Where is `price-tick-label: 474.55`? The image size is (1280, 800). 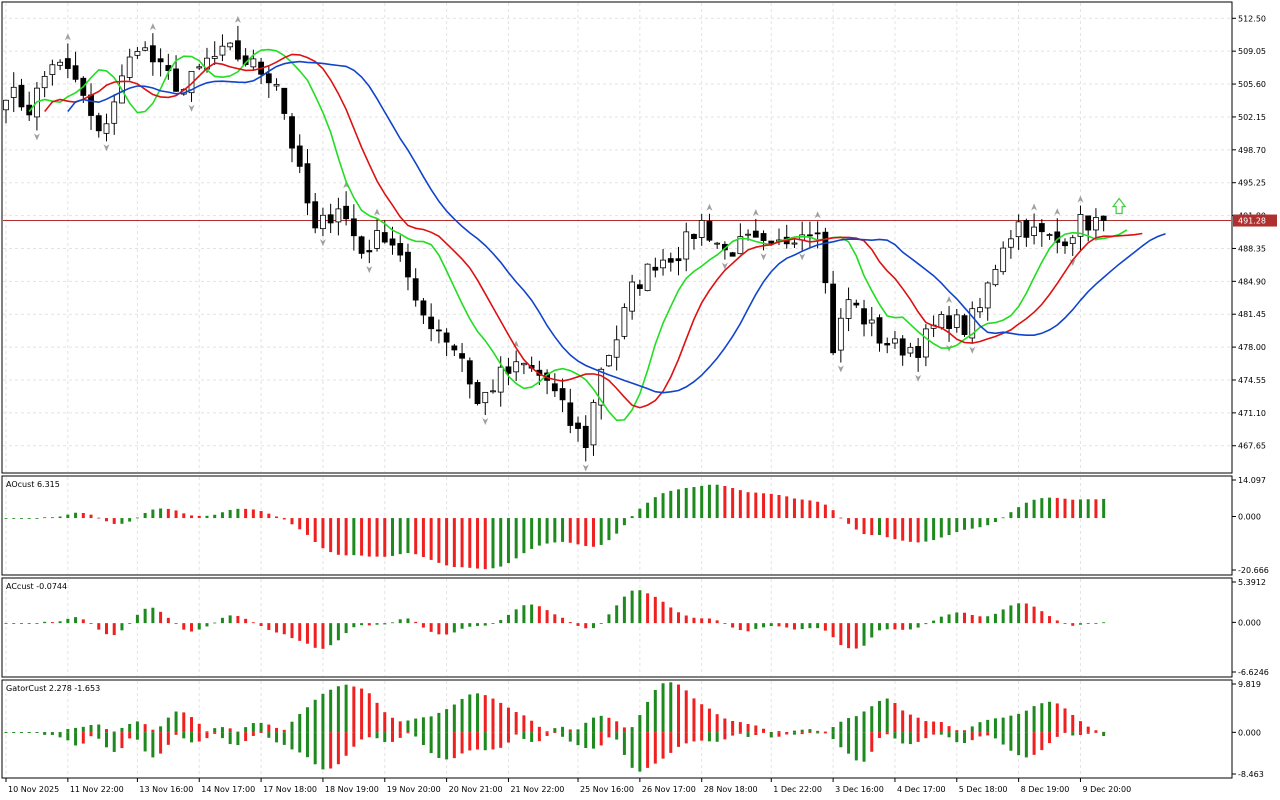 price-tick-label: 474.55 is located at coordinates (1252, 380).